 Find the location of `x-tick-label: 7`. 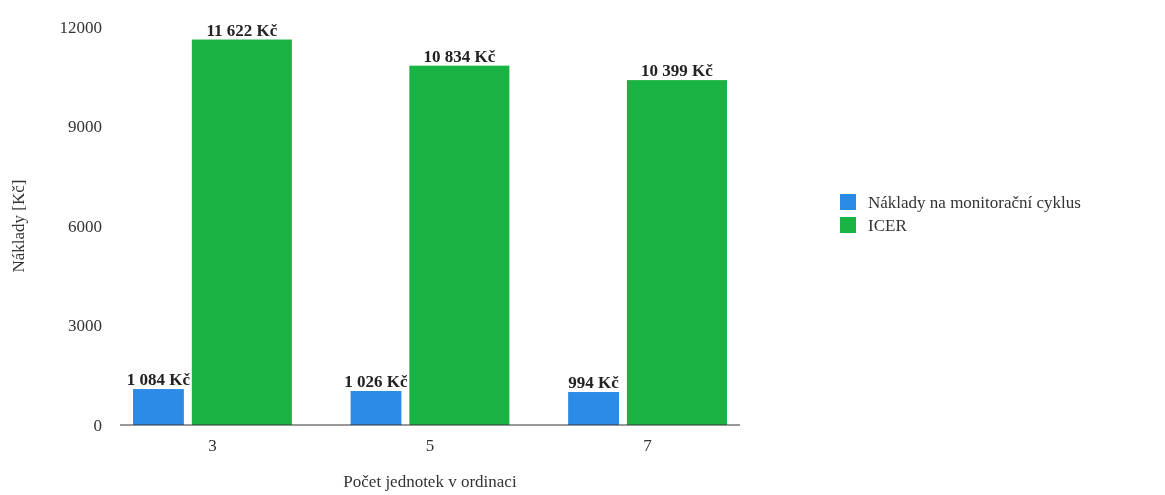

x-tick-label: 7 is located at coordinates (648, 445).